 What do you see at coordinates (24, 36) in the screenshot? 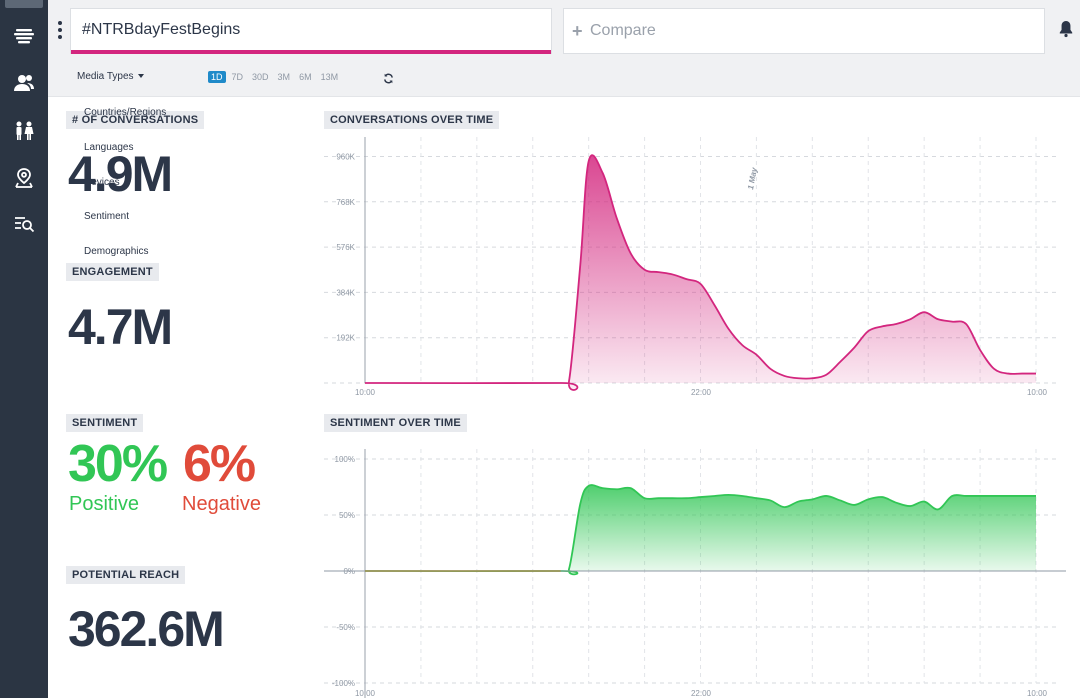
I see `layers-icon` at bounding box center [24, 36].